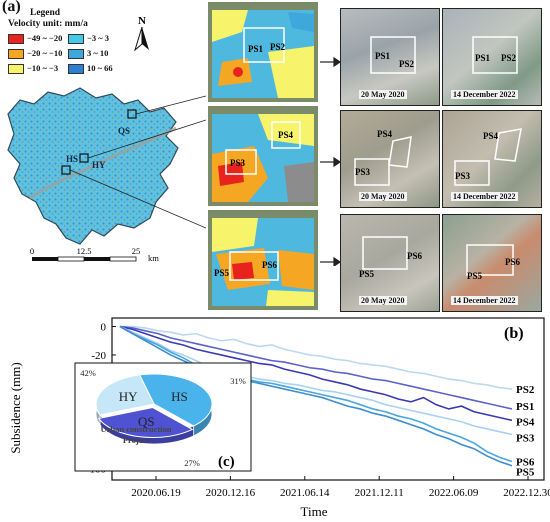  Describe the element at coordinates (88, 54) in the screenshot. I see `legend-item-4: 3 ~ 10` at that location.